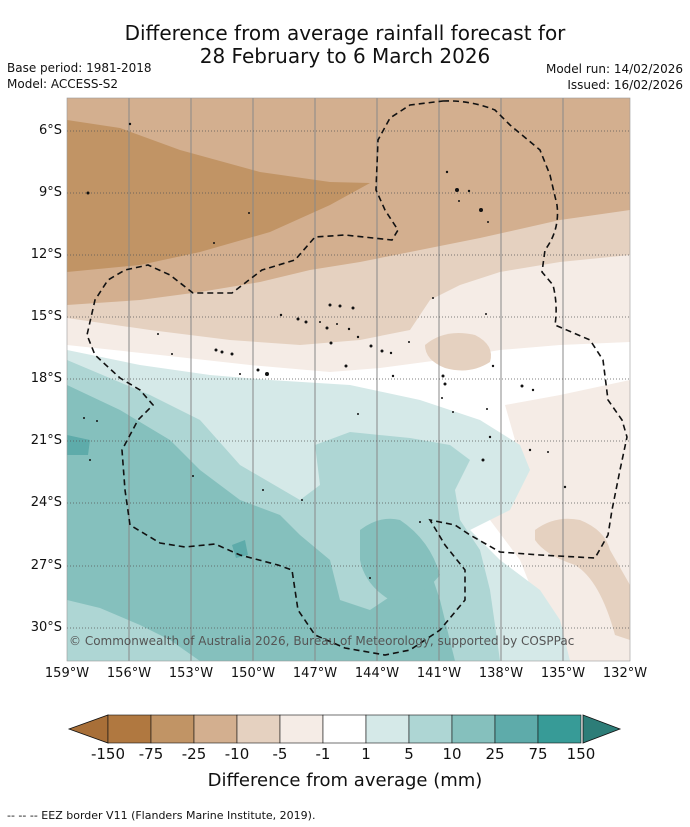  I want to click on zone-plus-25-blob, so click(240, 549).